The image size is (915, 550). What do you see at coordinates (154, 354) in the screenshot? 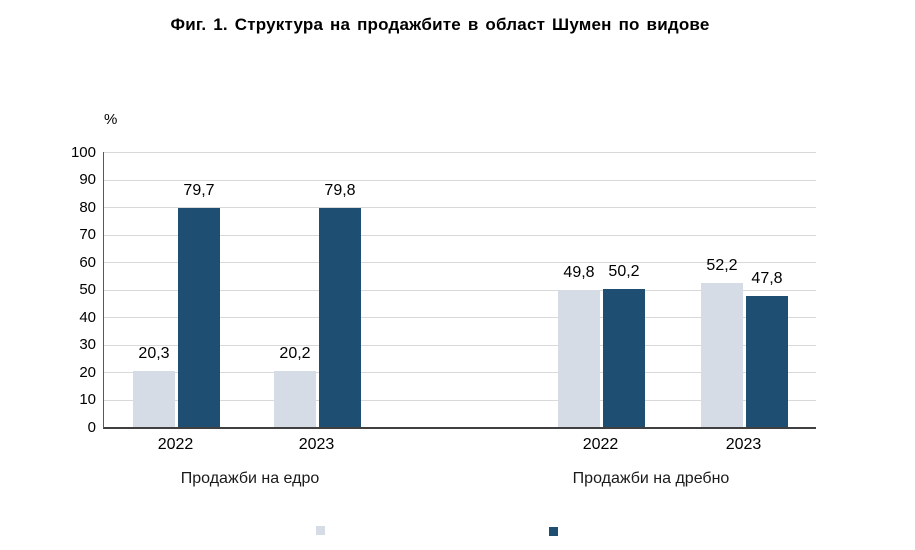
I see `bar-value-label: 20,3` at bounding box center [154, 354].